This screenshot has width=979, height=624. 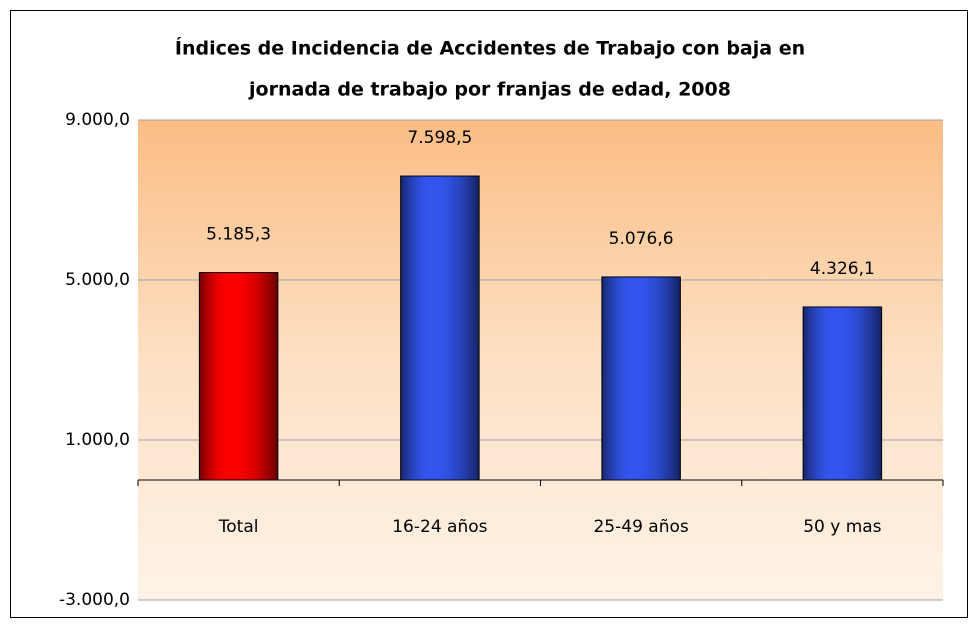 I want to click on x-tick-label: 16-24 años, so click(x=439, y=527).